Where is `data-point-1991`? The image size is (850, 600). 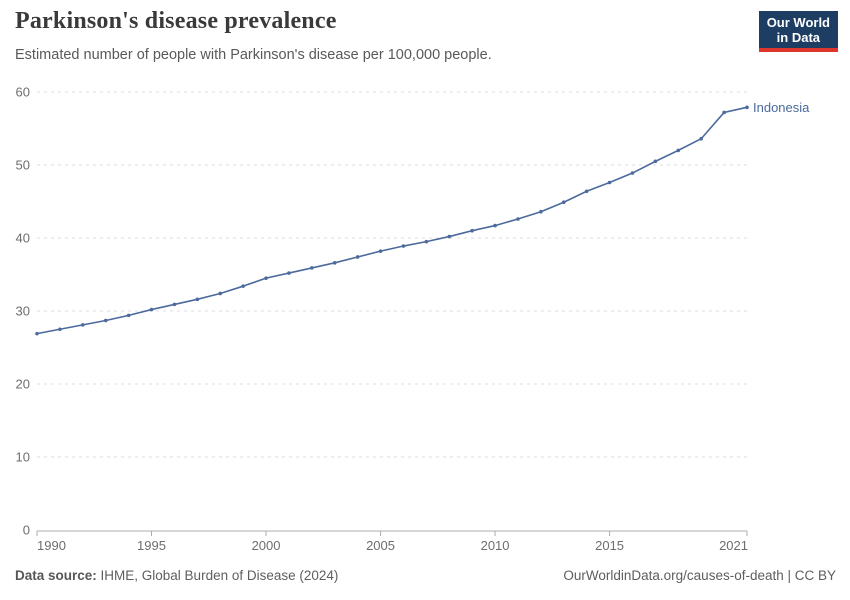 data-point-1991 is located at coordinates (60, 329).